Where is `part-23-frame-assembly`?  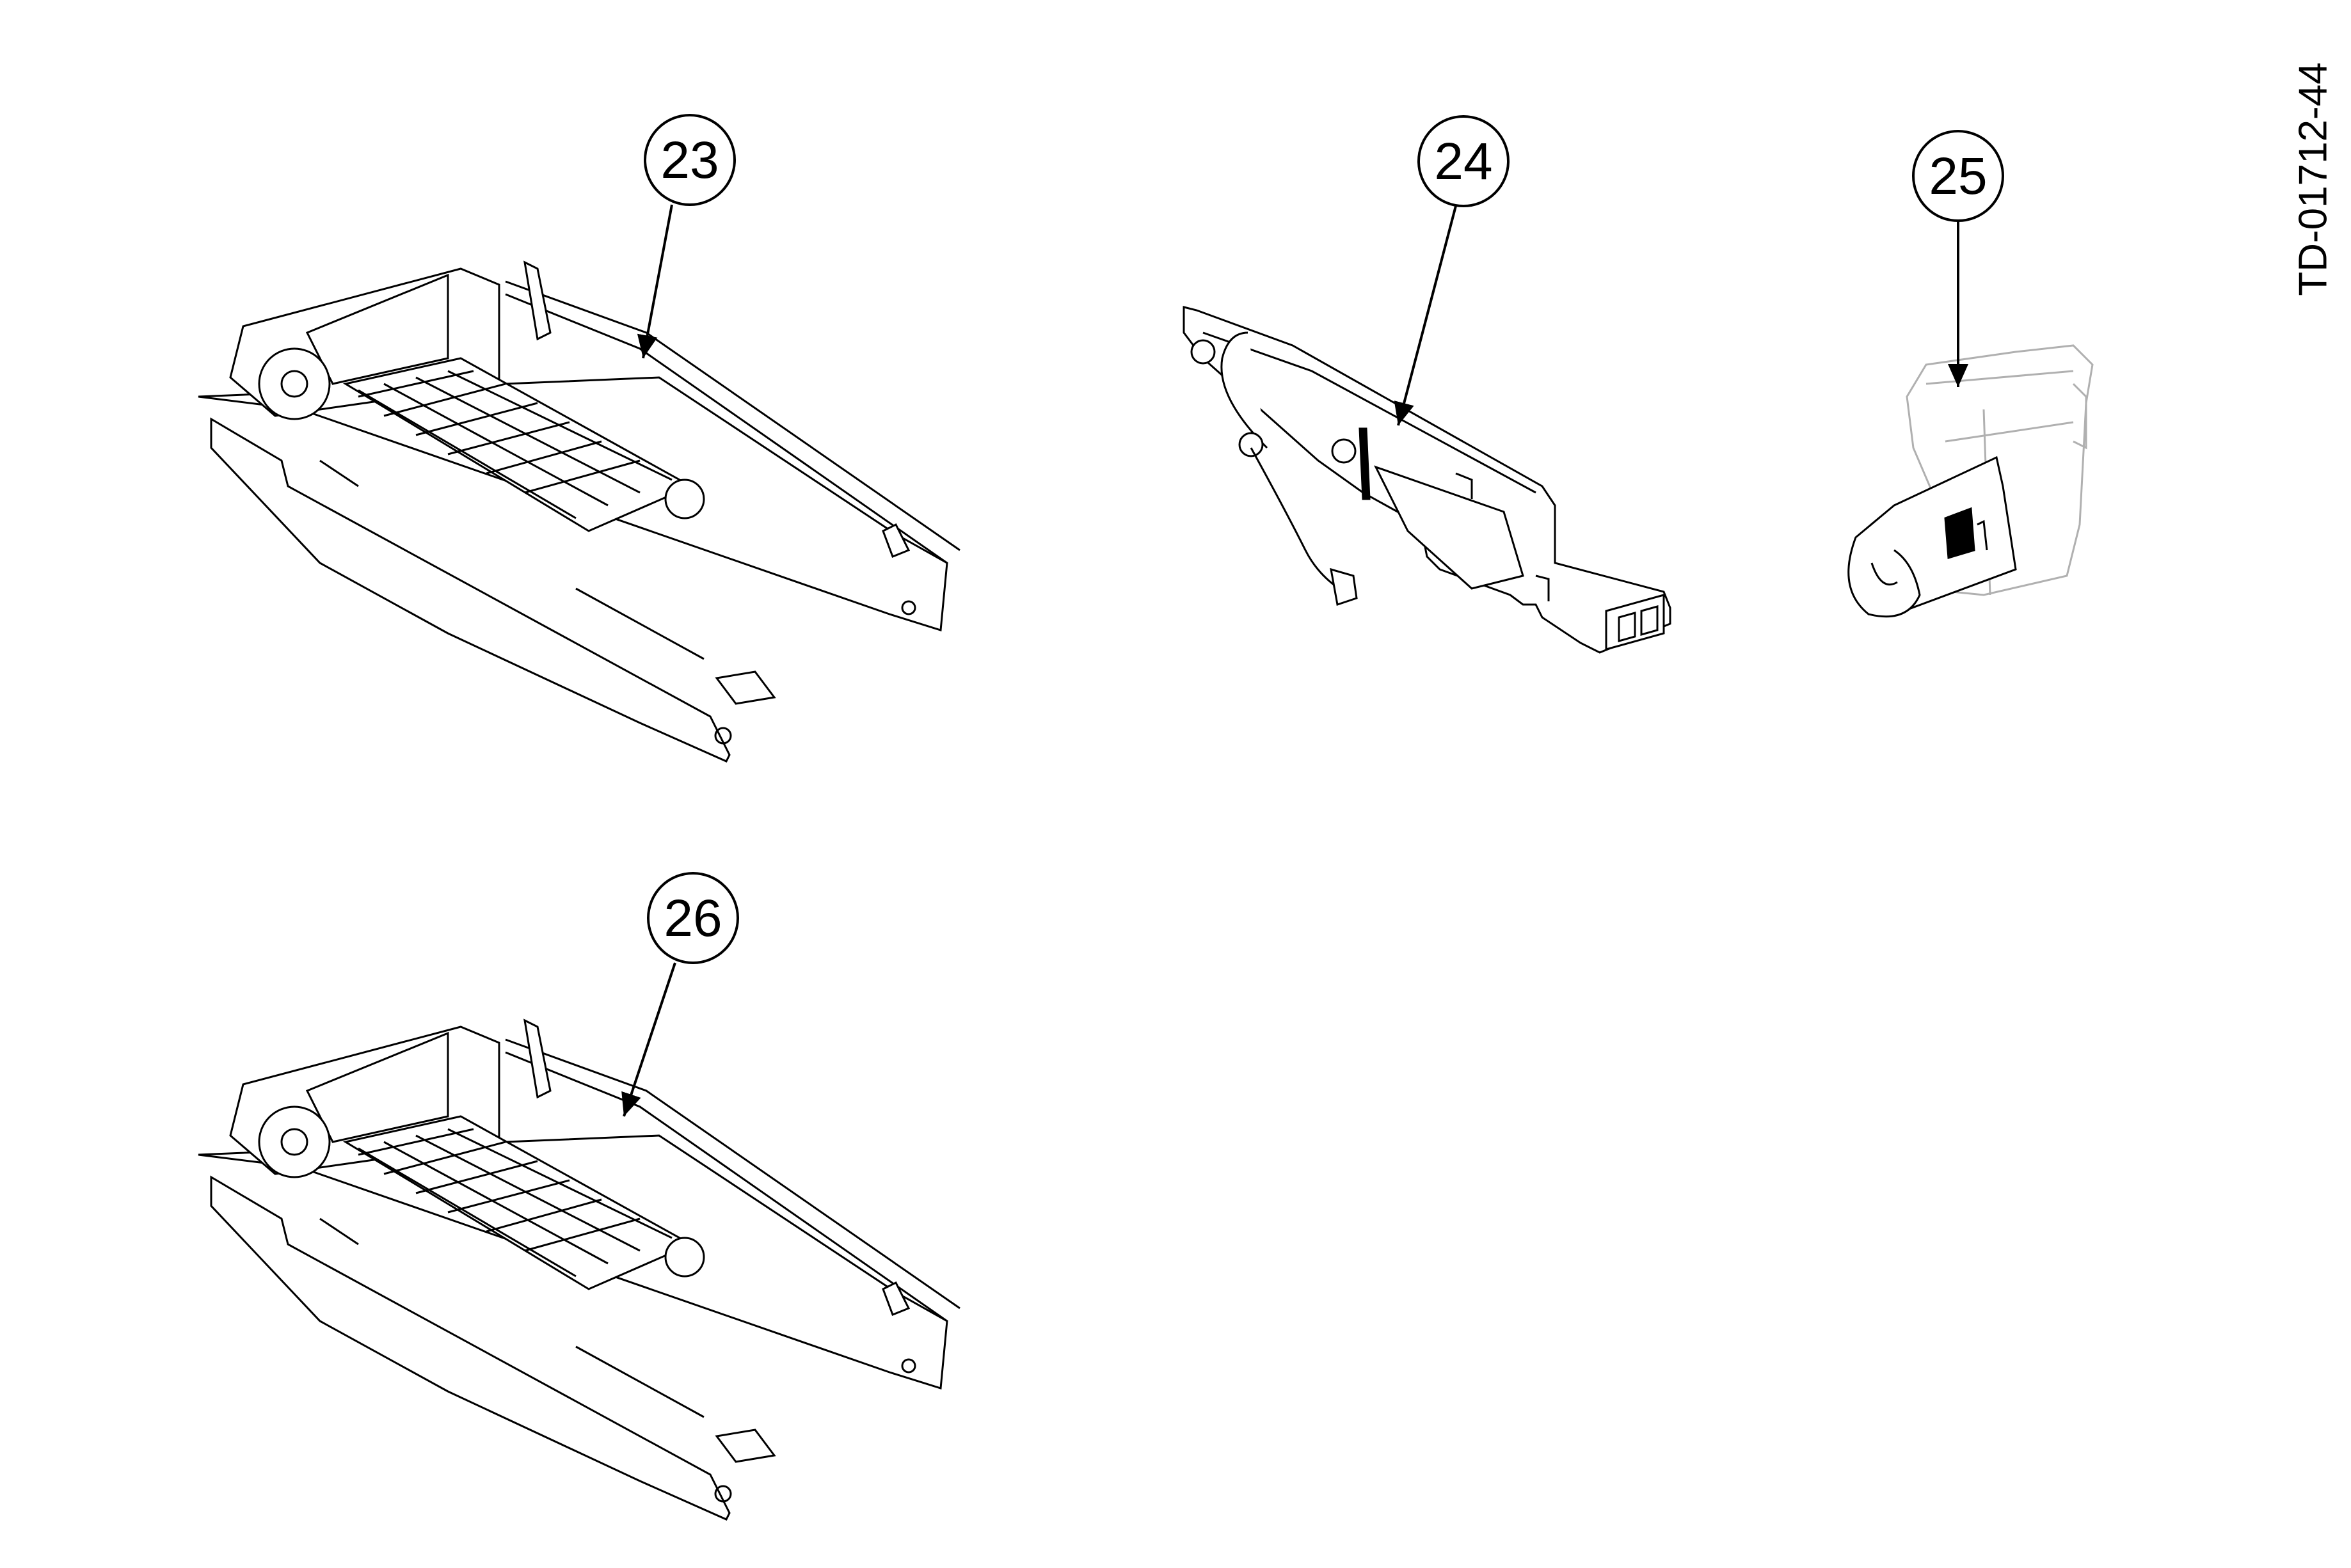
part-23-frame-assembly is located at coordinates (579, 512).